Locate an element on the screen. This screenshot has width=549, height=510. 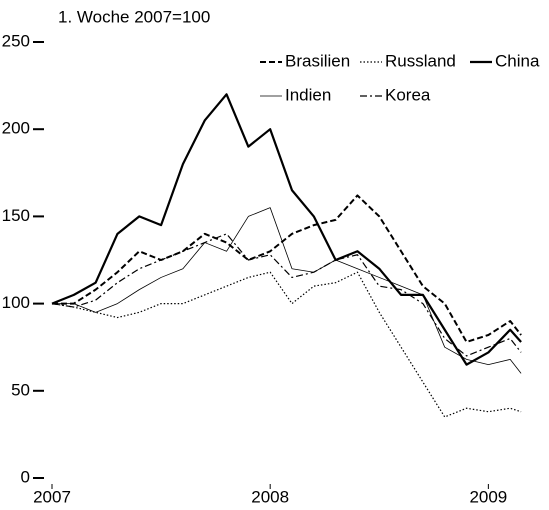
y-tick-label: 50 is located at coordinates (20, 389).